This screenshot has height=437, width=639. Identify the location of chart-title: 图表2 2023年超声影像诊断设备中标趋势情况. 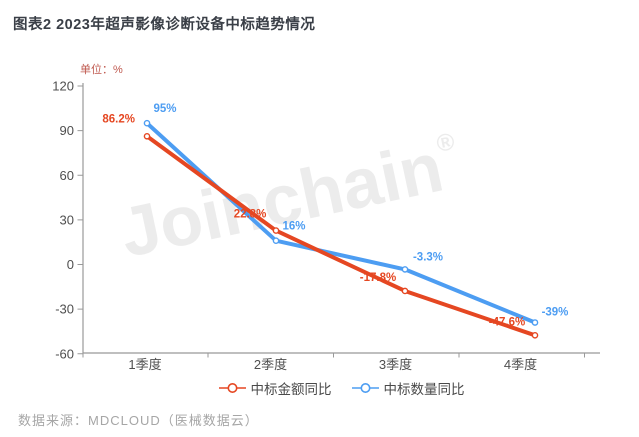
(164, 25).